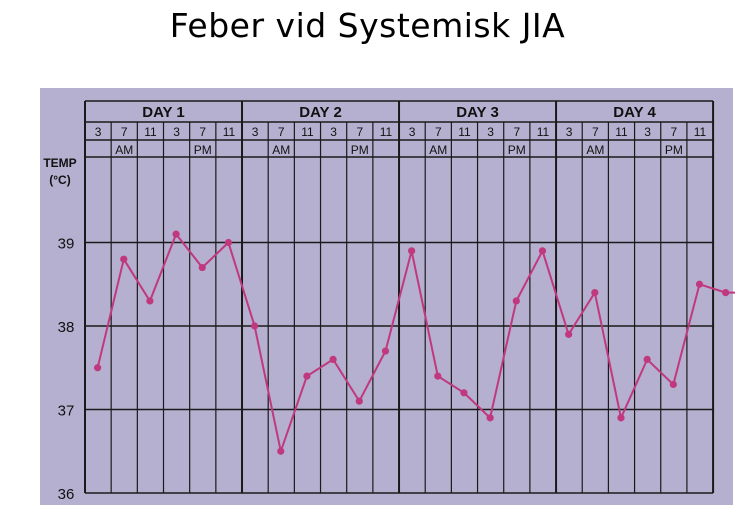 The height and width of the screenshot is (511, 735). Describe the element at coordinates (367, 25) in the screenshot. I see `slide-title: Feber vid Systemisk JIA` at that location.